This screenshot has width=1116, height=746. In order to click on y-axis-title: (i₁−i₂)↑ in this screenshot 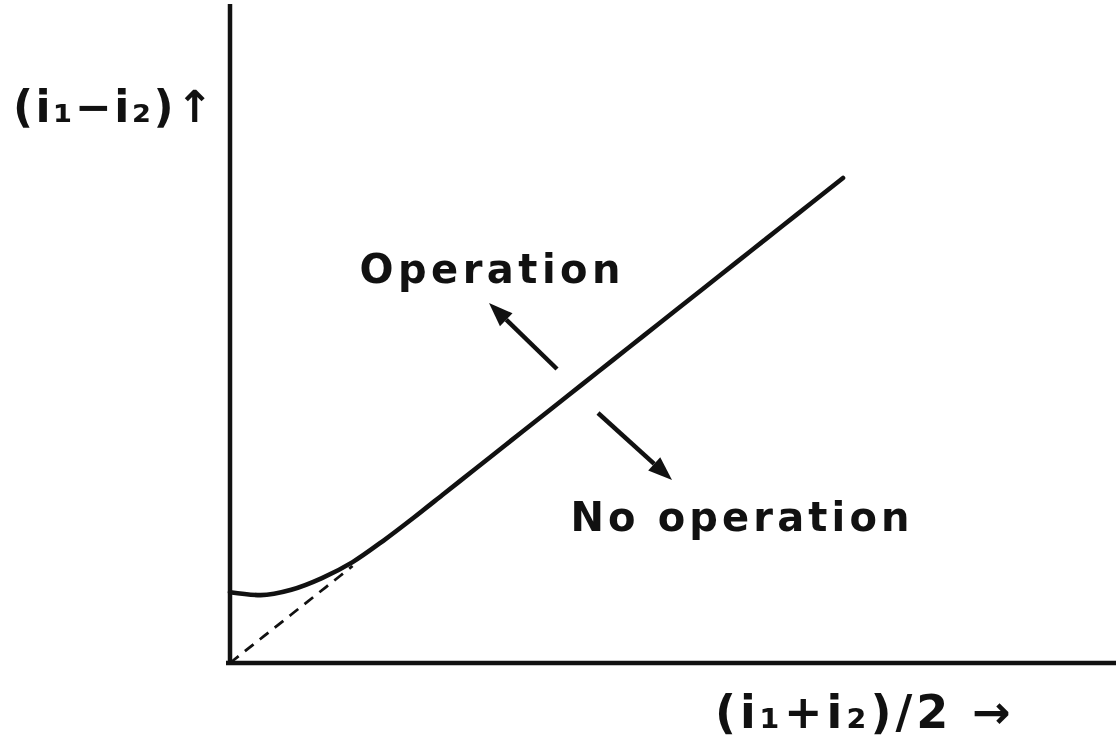, I will do `click(113, 106)`.